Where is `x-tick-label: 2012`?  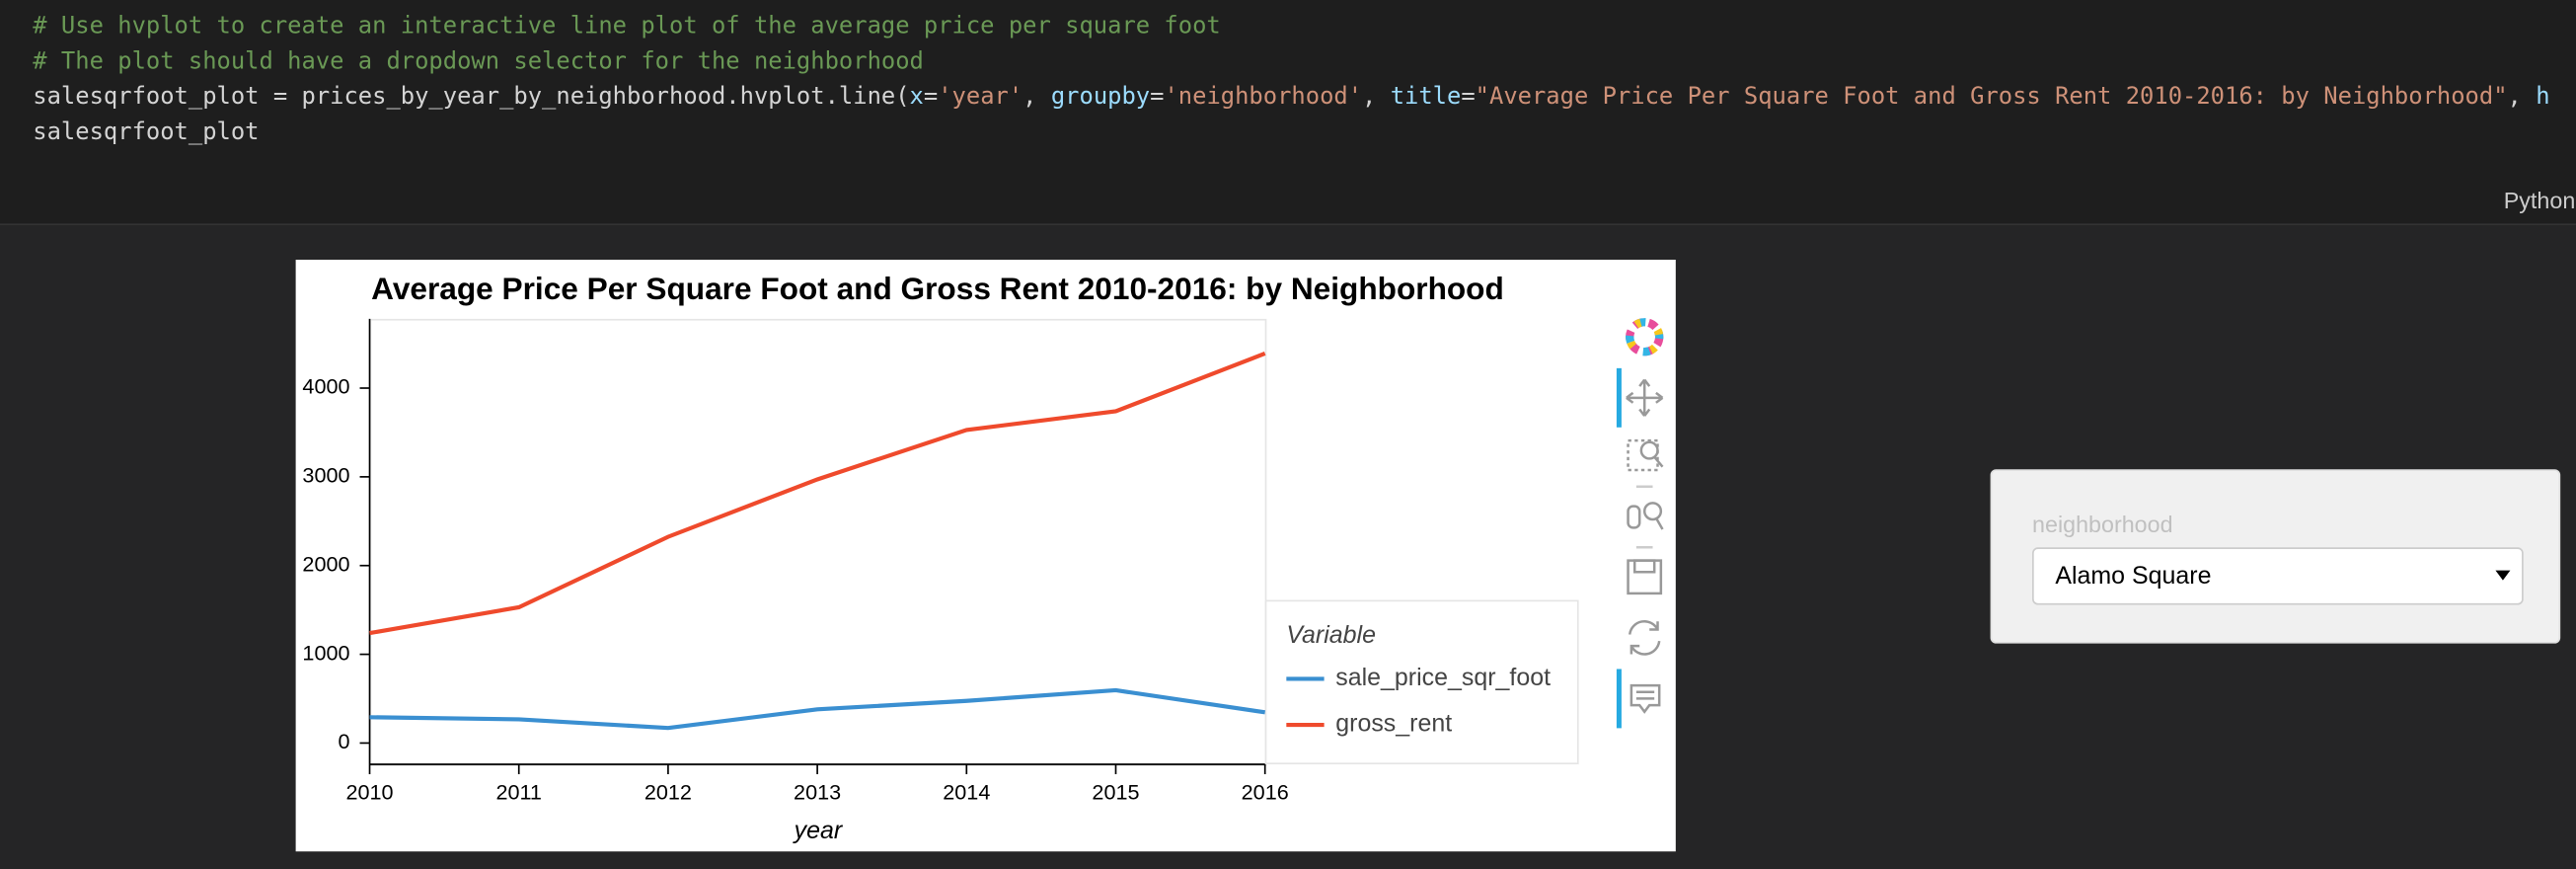
x-tick-label: 2012 is located at coordinates (668, 793).